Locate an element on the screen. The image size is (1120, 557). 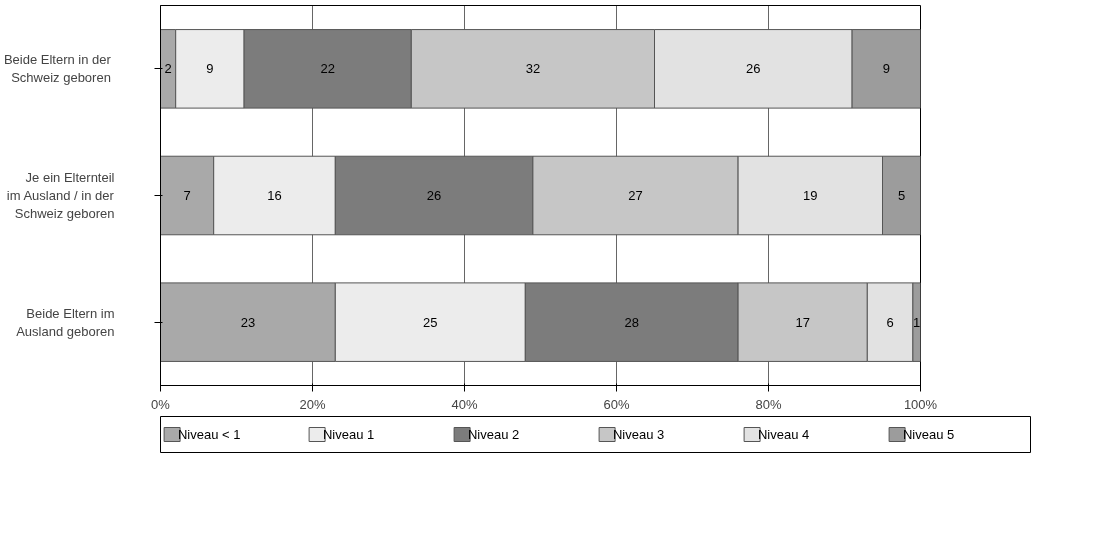
data-label: 25 is located at coordinates (430, 322).